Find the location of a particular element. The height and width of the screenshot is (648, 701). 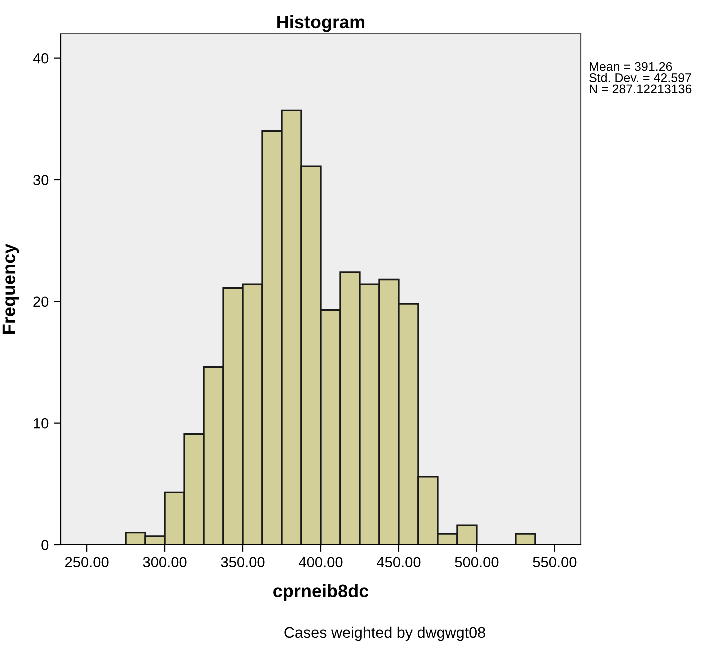

y-tick-label: 0 is located at coordinates (45, 545).